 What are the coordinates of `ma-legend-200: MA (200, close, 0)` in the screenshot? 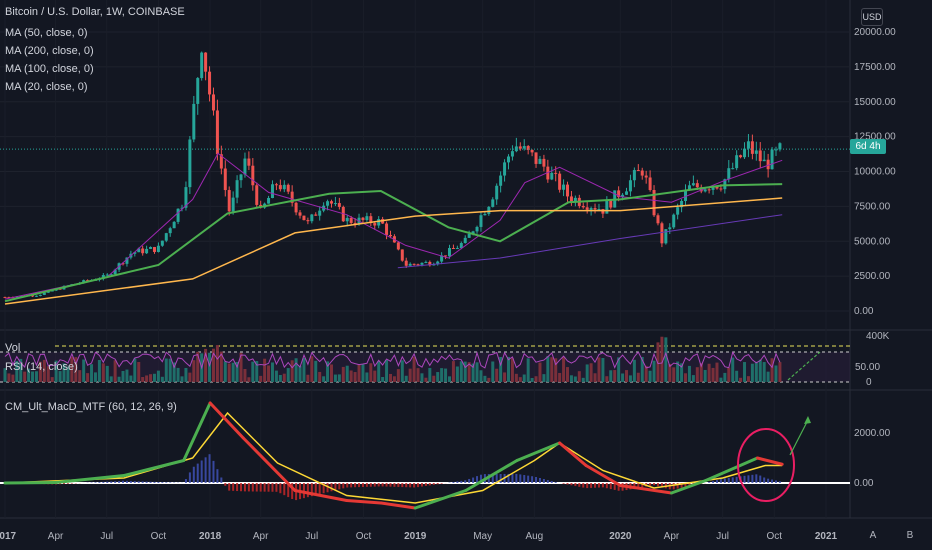 It's located at (49, 51).